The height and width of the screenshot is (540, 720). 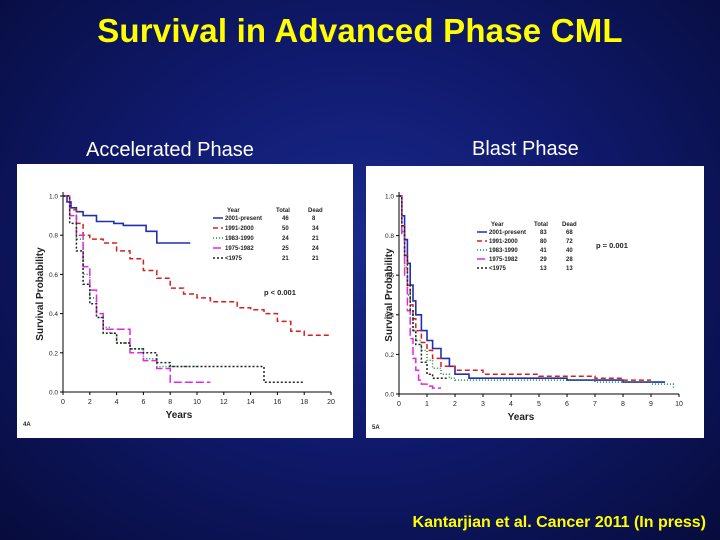 What do you see at coordinates (539, 404) in the screenshot?
I see `x-tick-label: 5` at bounding box center [539, 404].